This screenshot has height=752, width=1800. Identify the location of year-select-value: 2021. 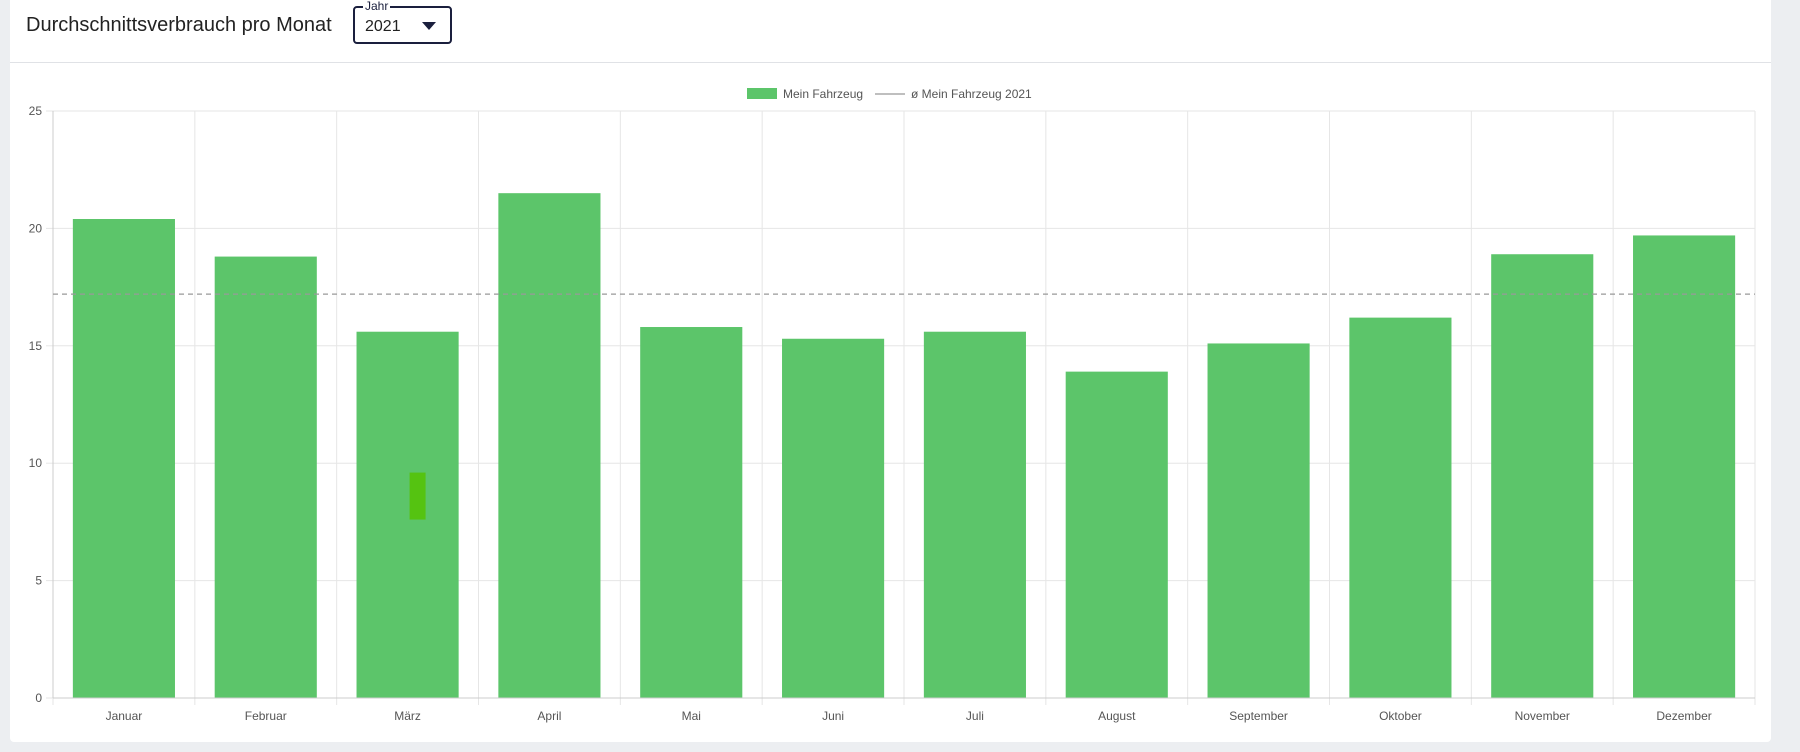
(383, 26).